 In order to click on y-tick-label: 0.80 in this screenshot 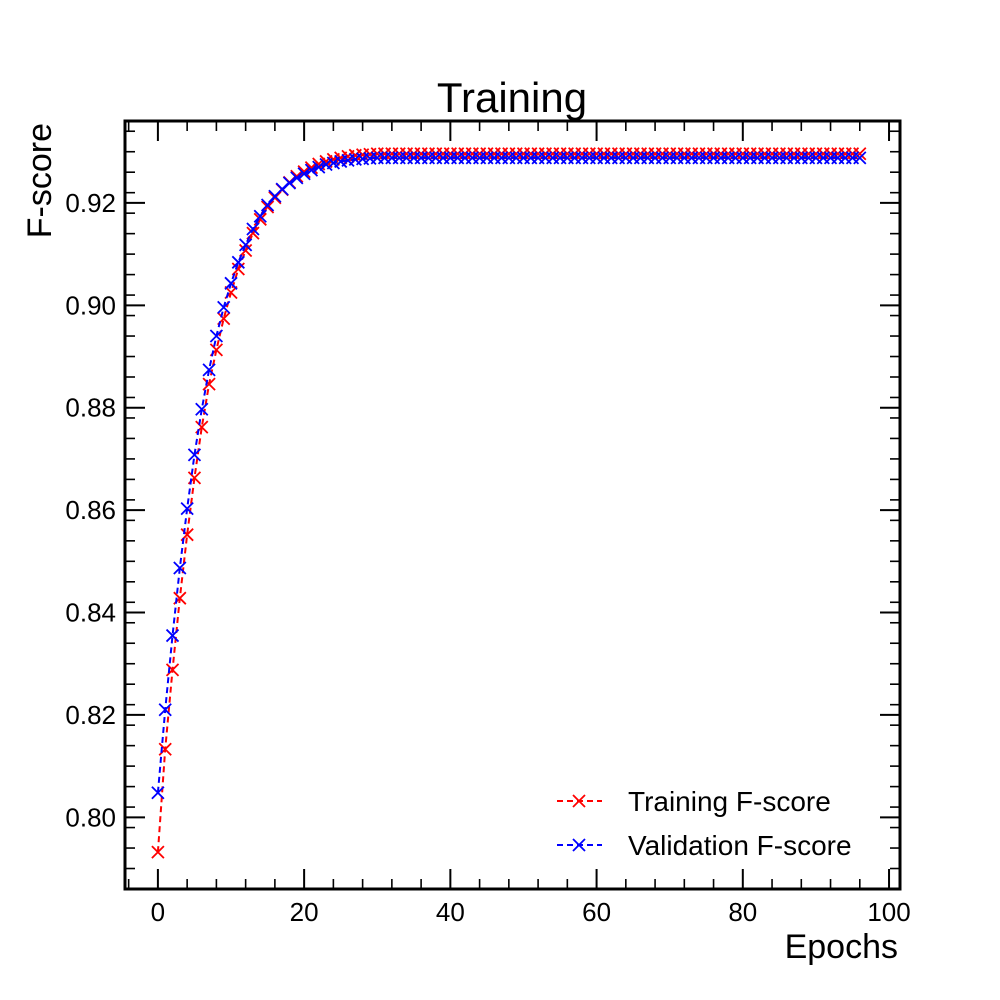, I will do `click(90, 817)`.